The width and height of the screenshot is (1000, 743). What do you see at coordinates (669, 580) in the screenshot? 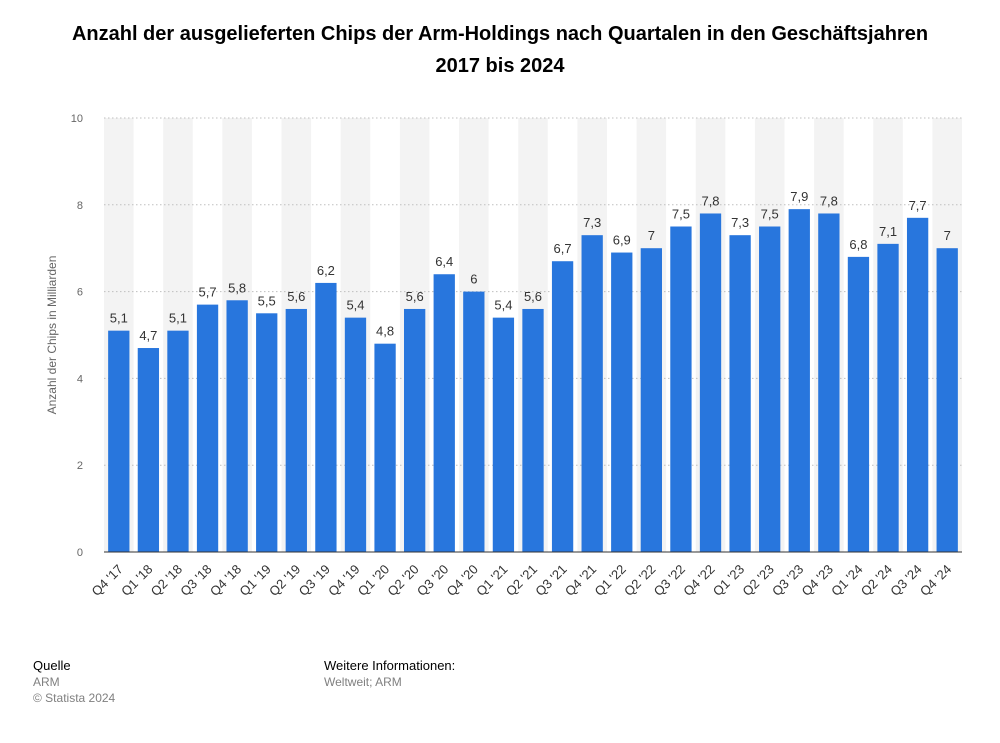
I see `x-tick-label: Q3 '22` at bounding box center [669, 580].